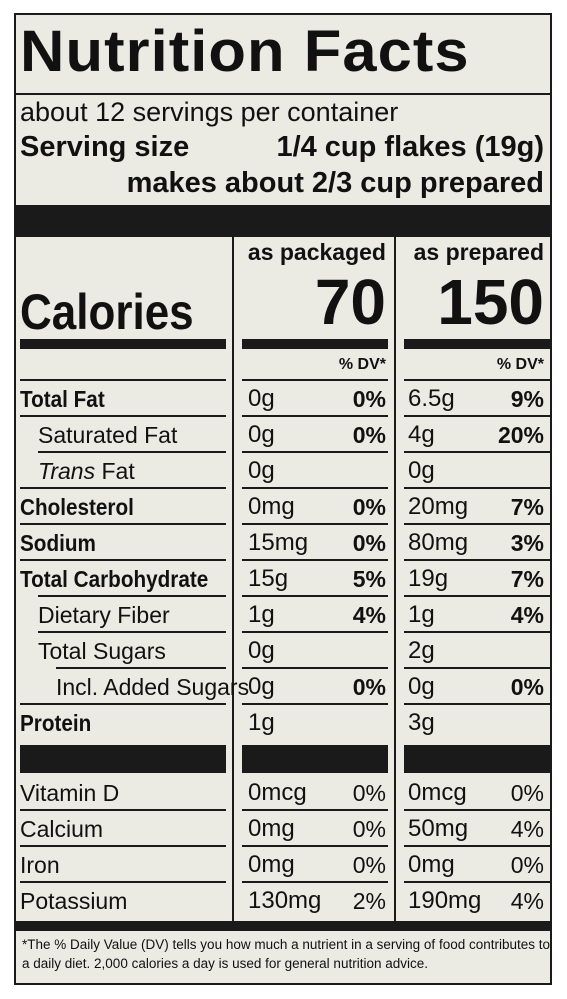  What do you see at coordinates (123, 380) in the screenshot?
I see `dv-rule-left` at bounding box center [123, 380].